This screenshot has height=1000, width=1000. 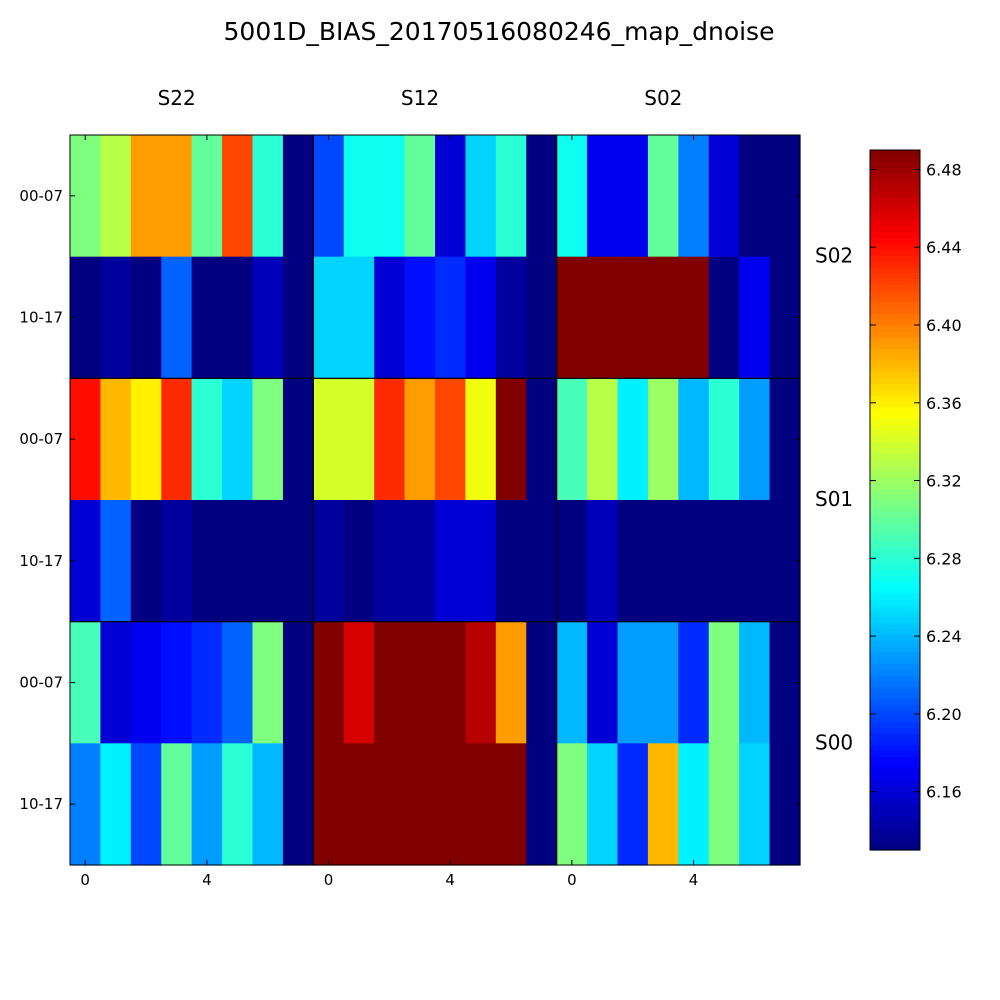 What do you see at coordinates (41, 318) in the screenshot?
I see `y-tick-label: 10-17` at bounding box center [41, 318].